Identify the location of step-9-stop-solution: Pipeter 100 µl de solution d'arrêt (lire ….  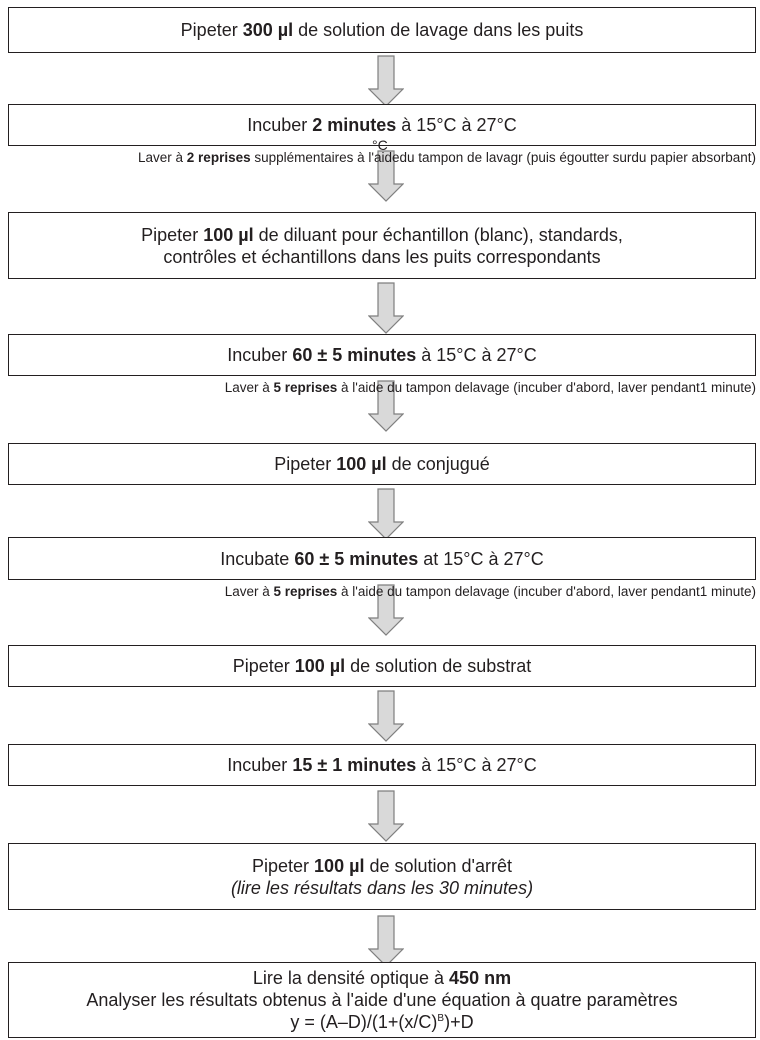
(382, 876).